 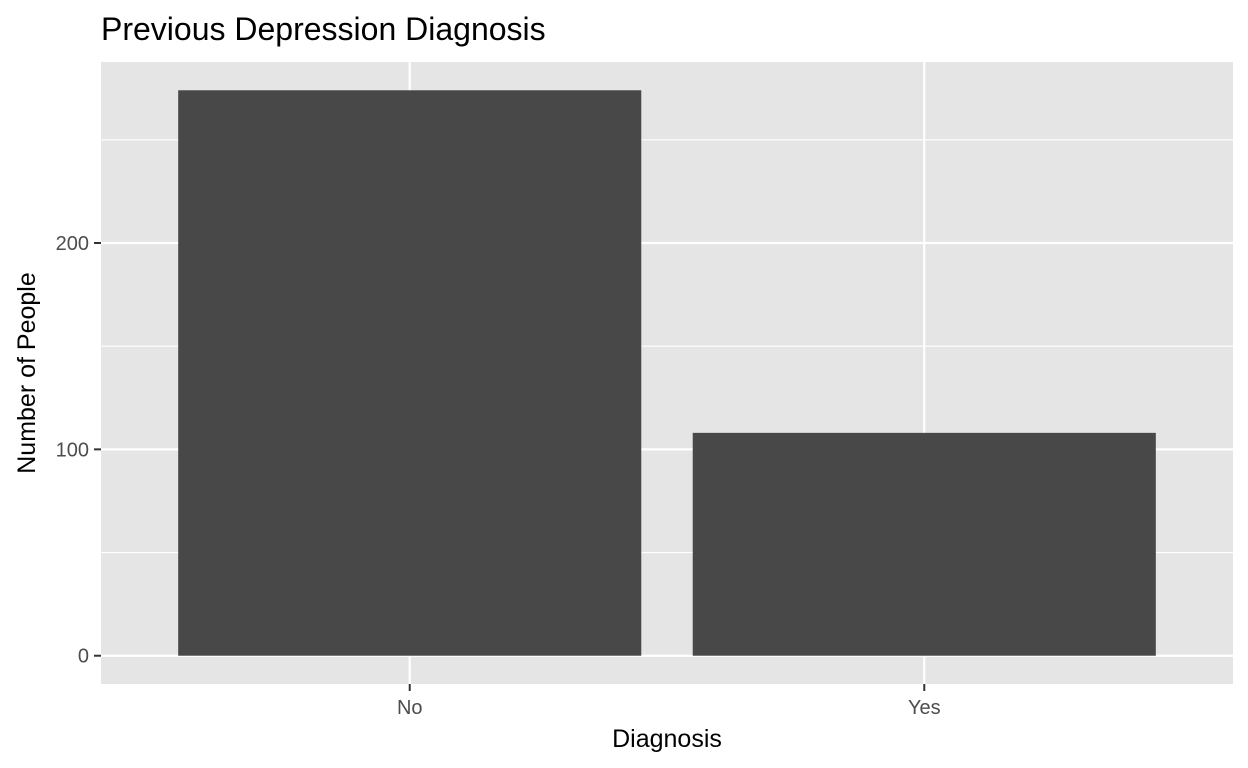 What do you see at coordinates (924, 544) in the screenshot?
I see `bar-yes` at bounding box center [924, 544].